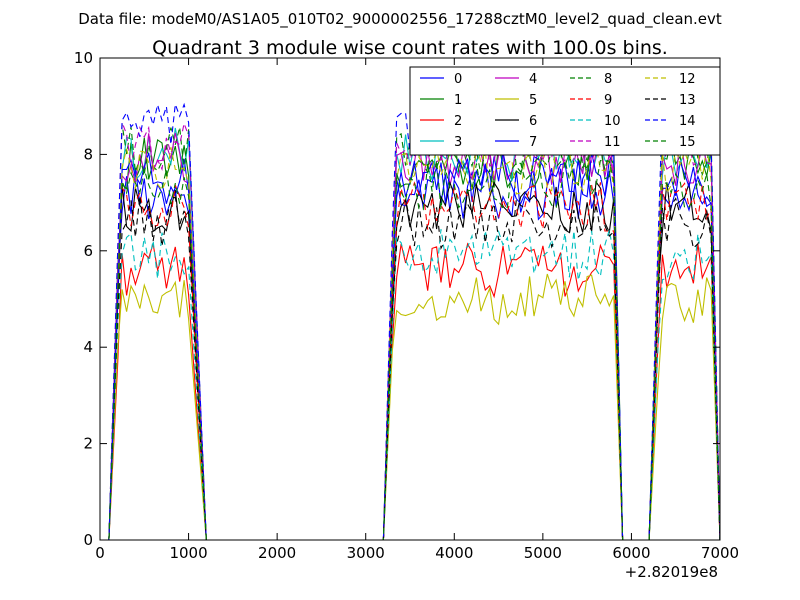 This screenshot has height=600, width=800. Describe the element at coordinates (543, 553) in the screenshot. I see `x-tick-label: 5000` at that location.